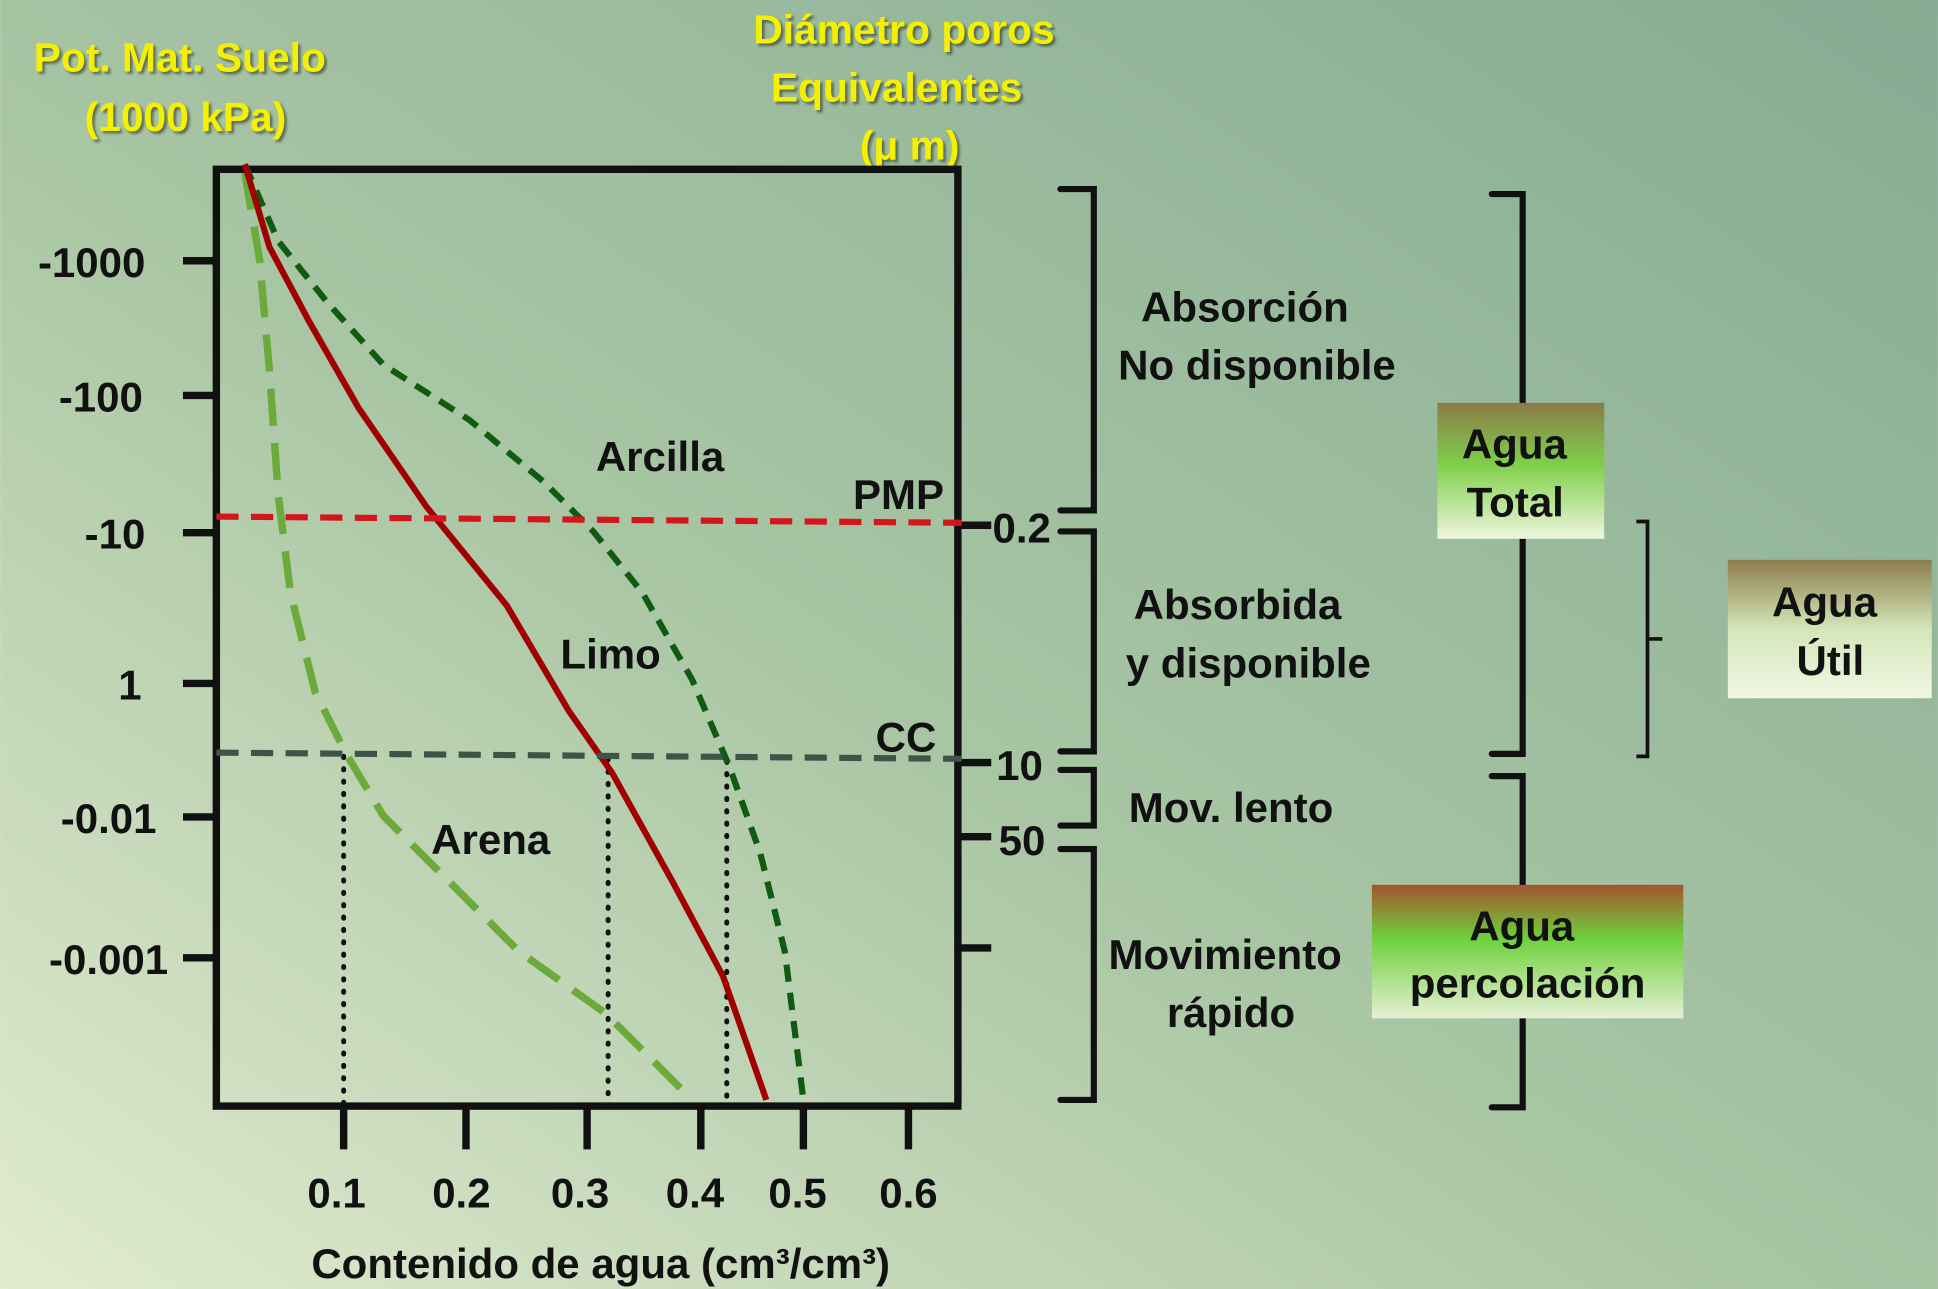  I want to click on pore-tick-labels: 0.2 10 50, so click(1027, 685).